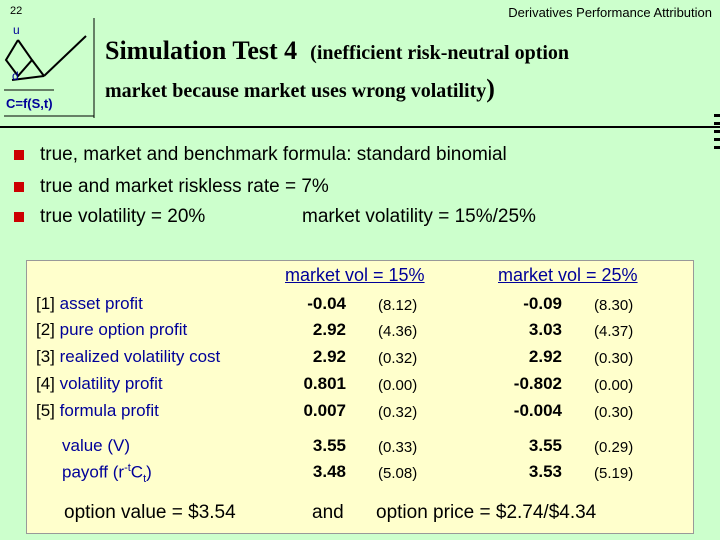  Describe the element at coordinates (140, 356) in the screenshot. I see `row-label-text: realized volatility cost` at that location.